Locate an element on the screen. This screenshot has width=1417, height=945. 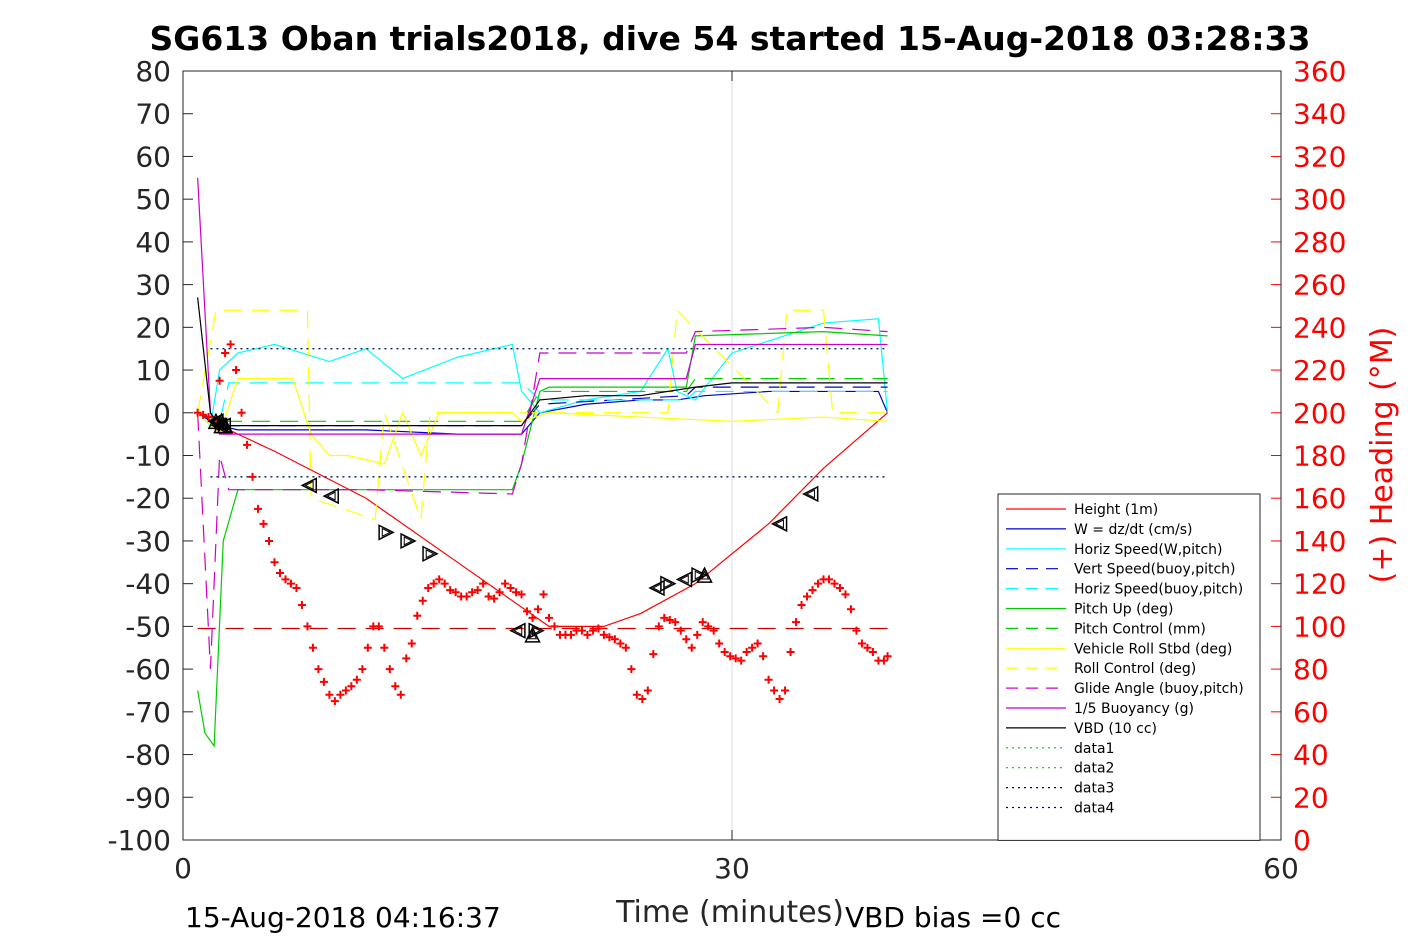
y-tick-label: 70 is located at coordinates (153, 114).